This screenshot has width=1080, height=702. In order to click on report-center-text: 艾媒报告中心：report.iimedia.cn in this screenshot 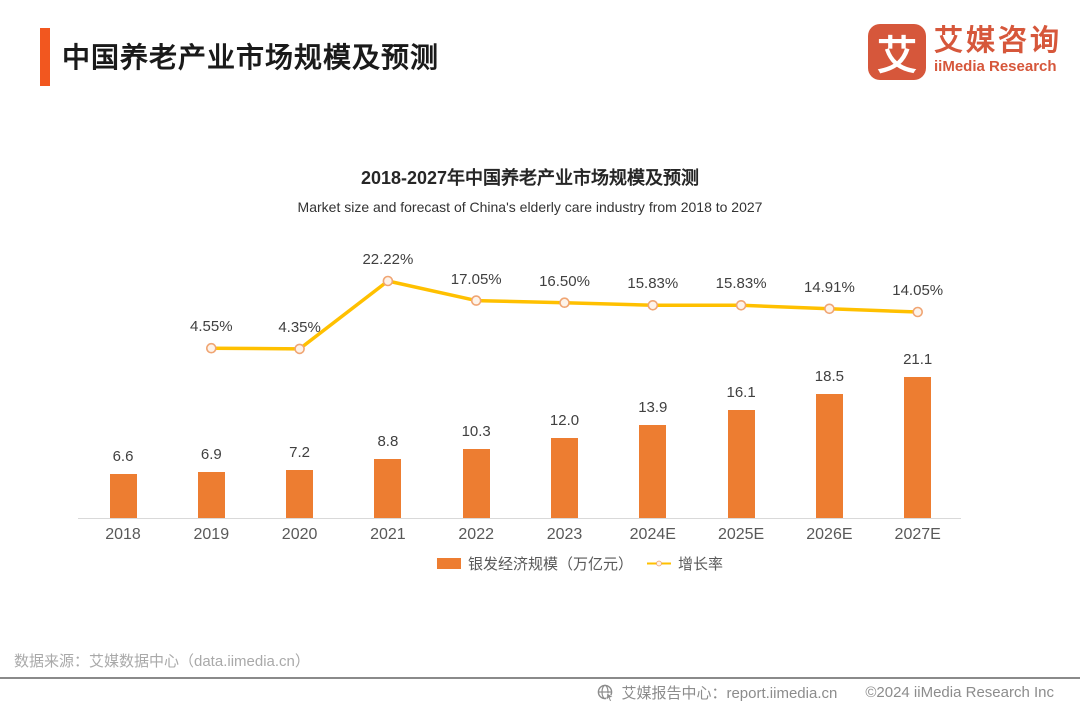, I will do `click(729, 693)`.